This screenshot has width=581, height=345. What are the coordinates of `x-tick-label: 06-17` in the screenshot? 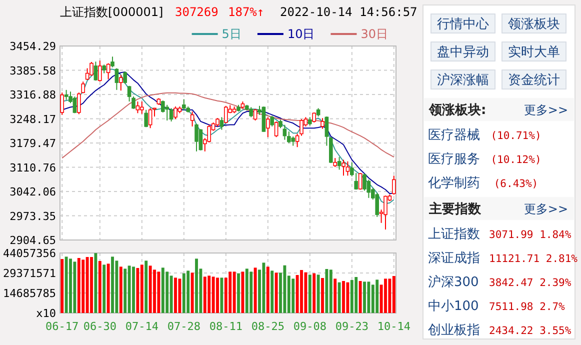 It's located at (62, 326).